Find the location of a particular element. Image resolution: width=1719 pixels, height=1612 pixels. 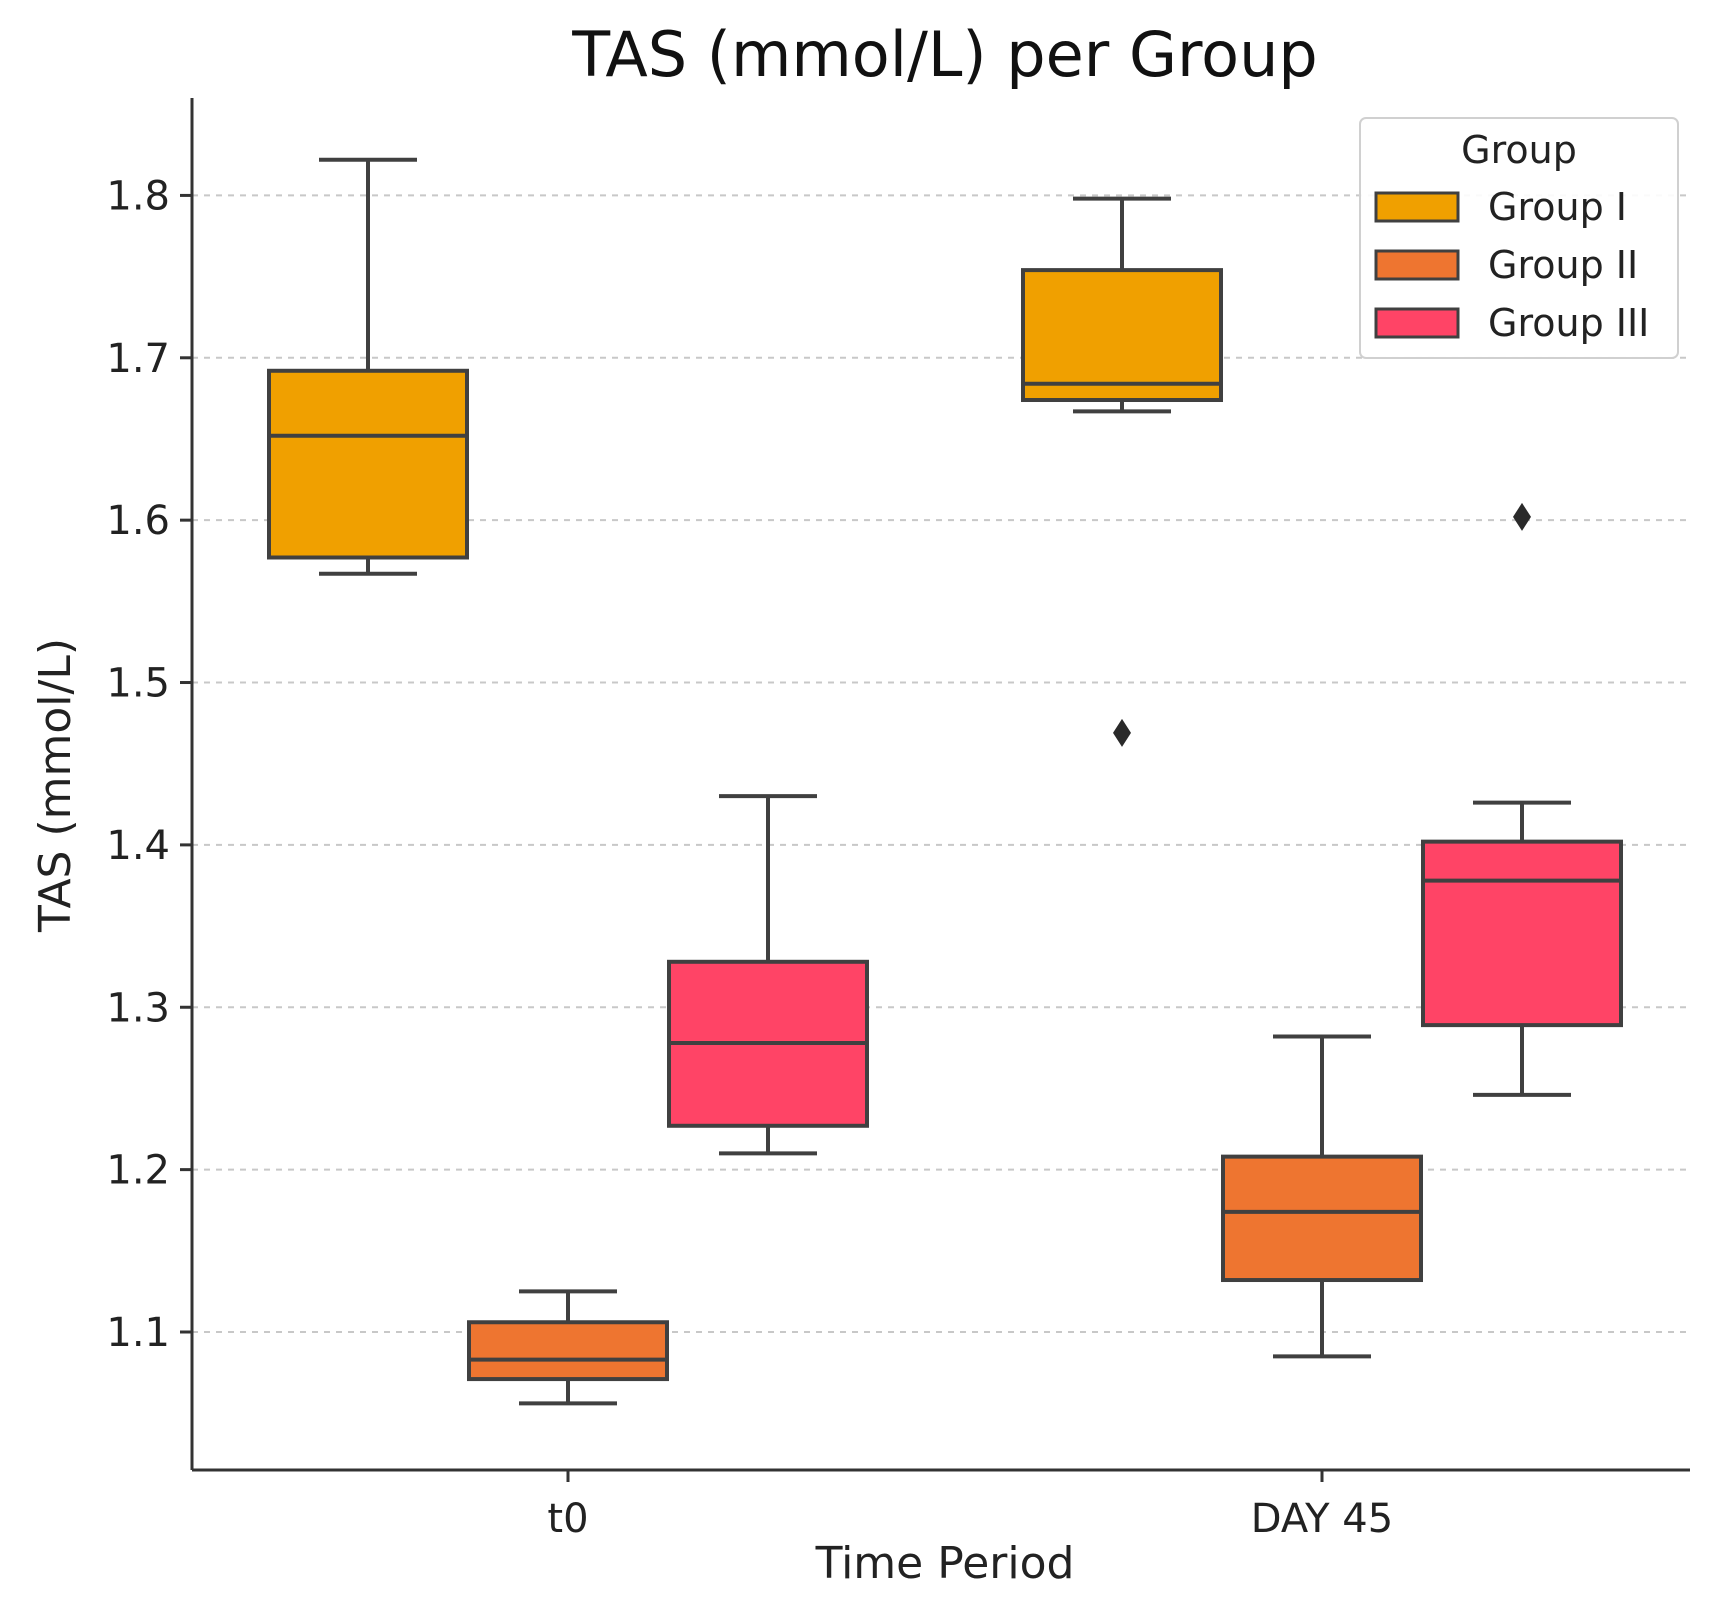

x-axis-ticks: t0 DAY 45 is located at coordinates (970, 1506).